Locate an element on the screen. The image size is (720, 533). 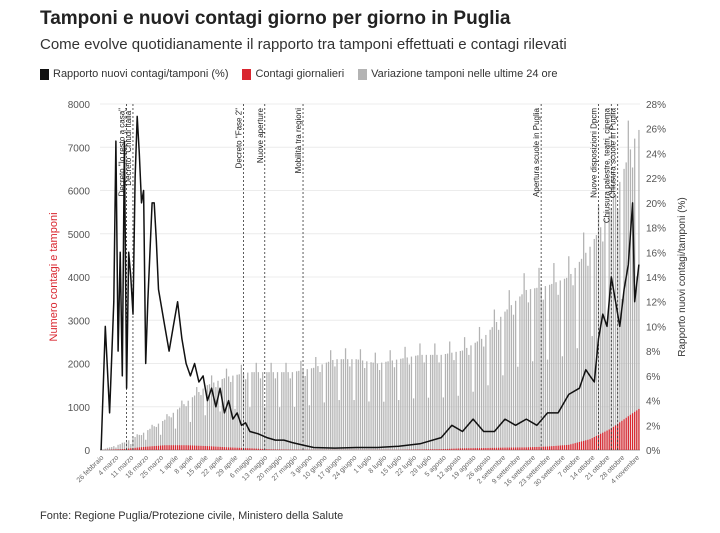
annotation-label: Nuove disposizioni Dpcm is located at coordinates (594, 153).